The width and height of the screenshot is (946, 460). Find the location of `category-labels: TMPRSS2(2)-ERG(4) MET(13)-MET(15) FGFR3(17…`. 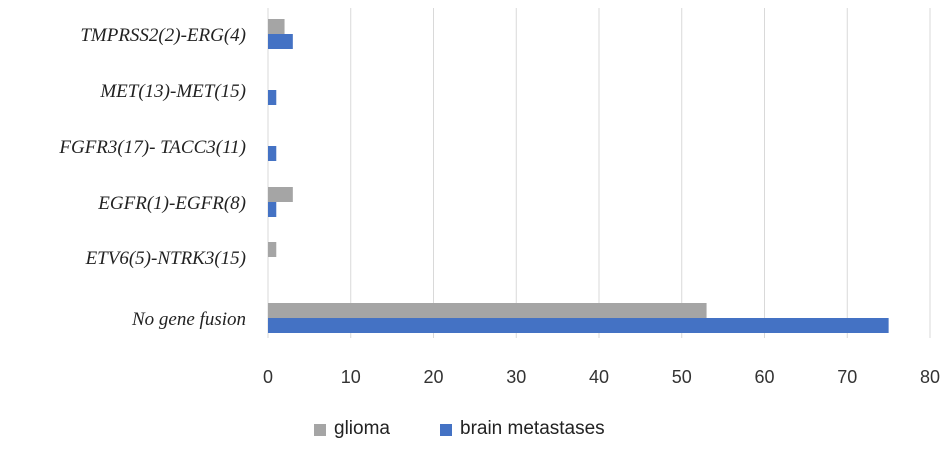

category-labels: TMPRSS2(2)-ERG(4) MET(13)-MET(15) FGFR3(17… is located at coordinates (152, 177).